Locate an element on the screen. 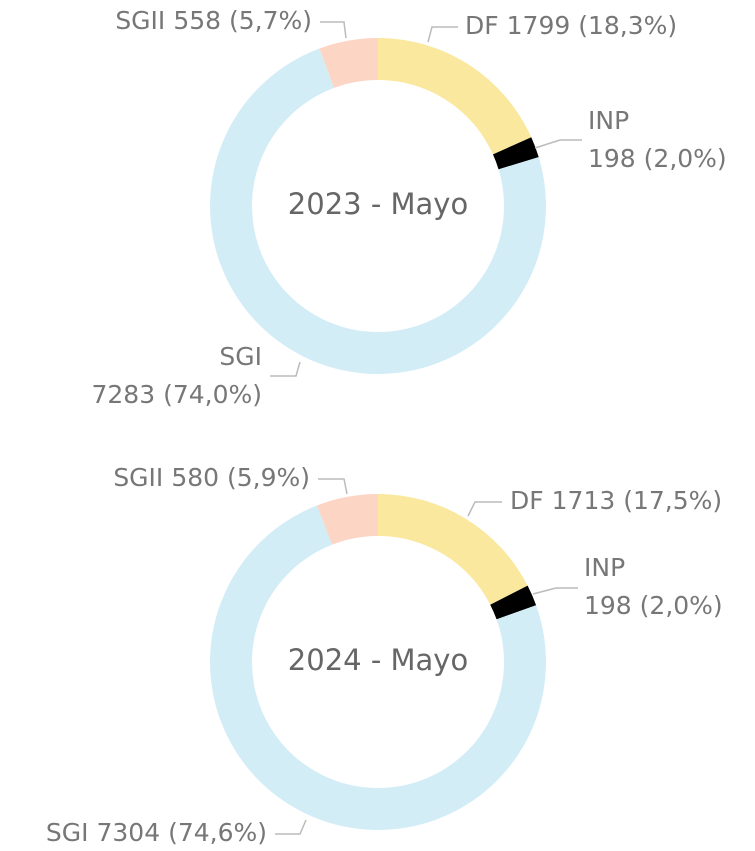  value-label: 7304 (74,6%) is located at coordinates (182, 832).